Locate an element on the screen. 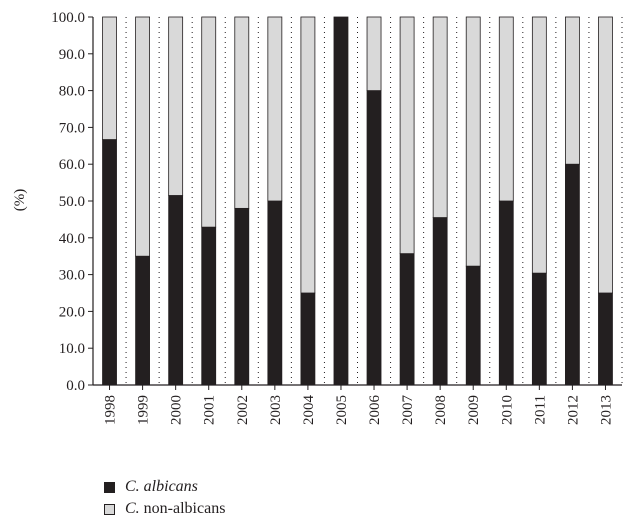 Image resolution: width=624 pixels, height=520 pixels. x-tick-label: 2003 is located at coordinates (276, 410).